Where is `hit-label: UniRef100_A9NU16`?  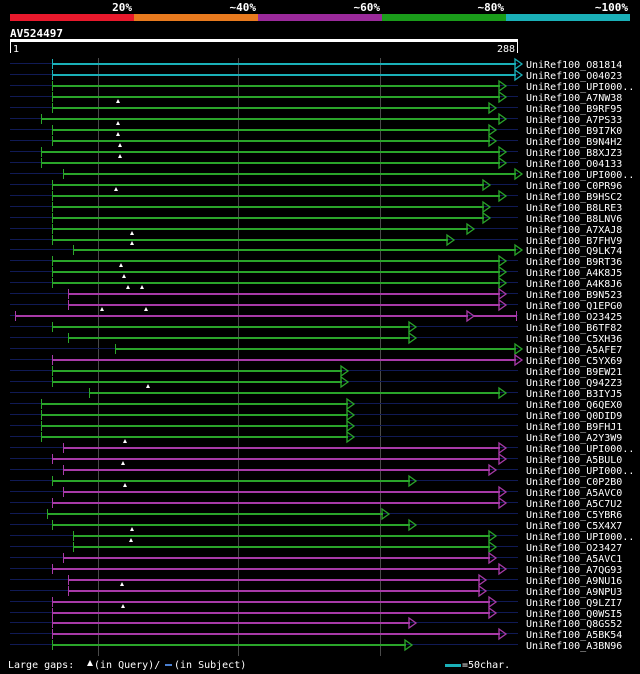
hit-label: UniRef100_A9NU16 is located at coordinates (574, 581).